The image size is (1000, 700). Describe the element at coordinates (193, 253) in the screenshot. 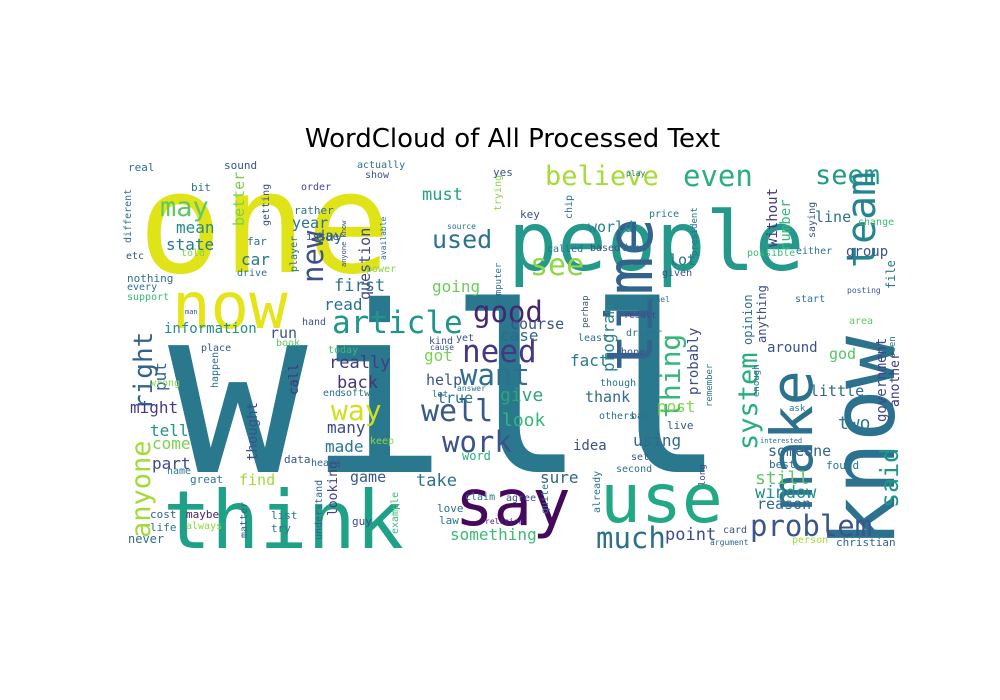

I see `word-told: told` at that location.